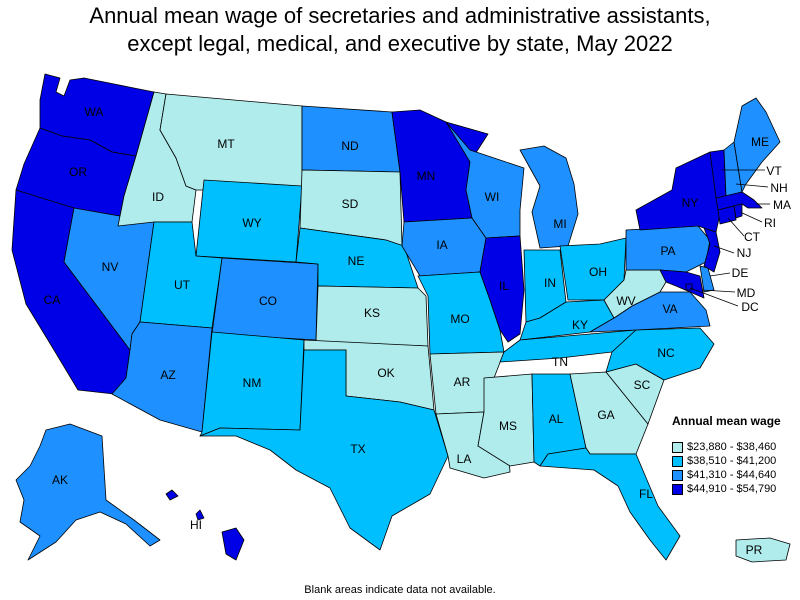  Describe the element at coordinates (52, 300) in the screenshot. I see `label-CA: CA` at that location.